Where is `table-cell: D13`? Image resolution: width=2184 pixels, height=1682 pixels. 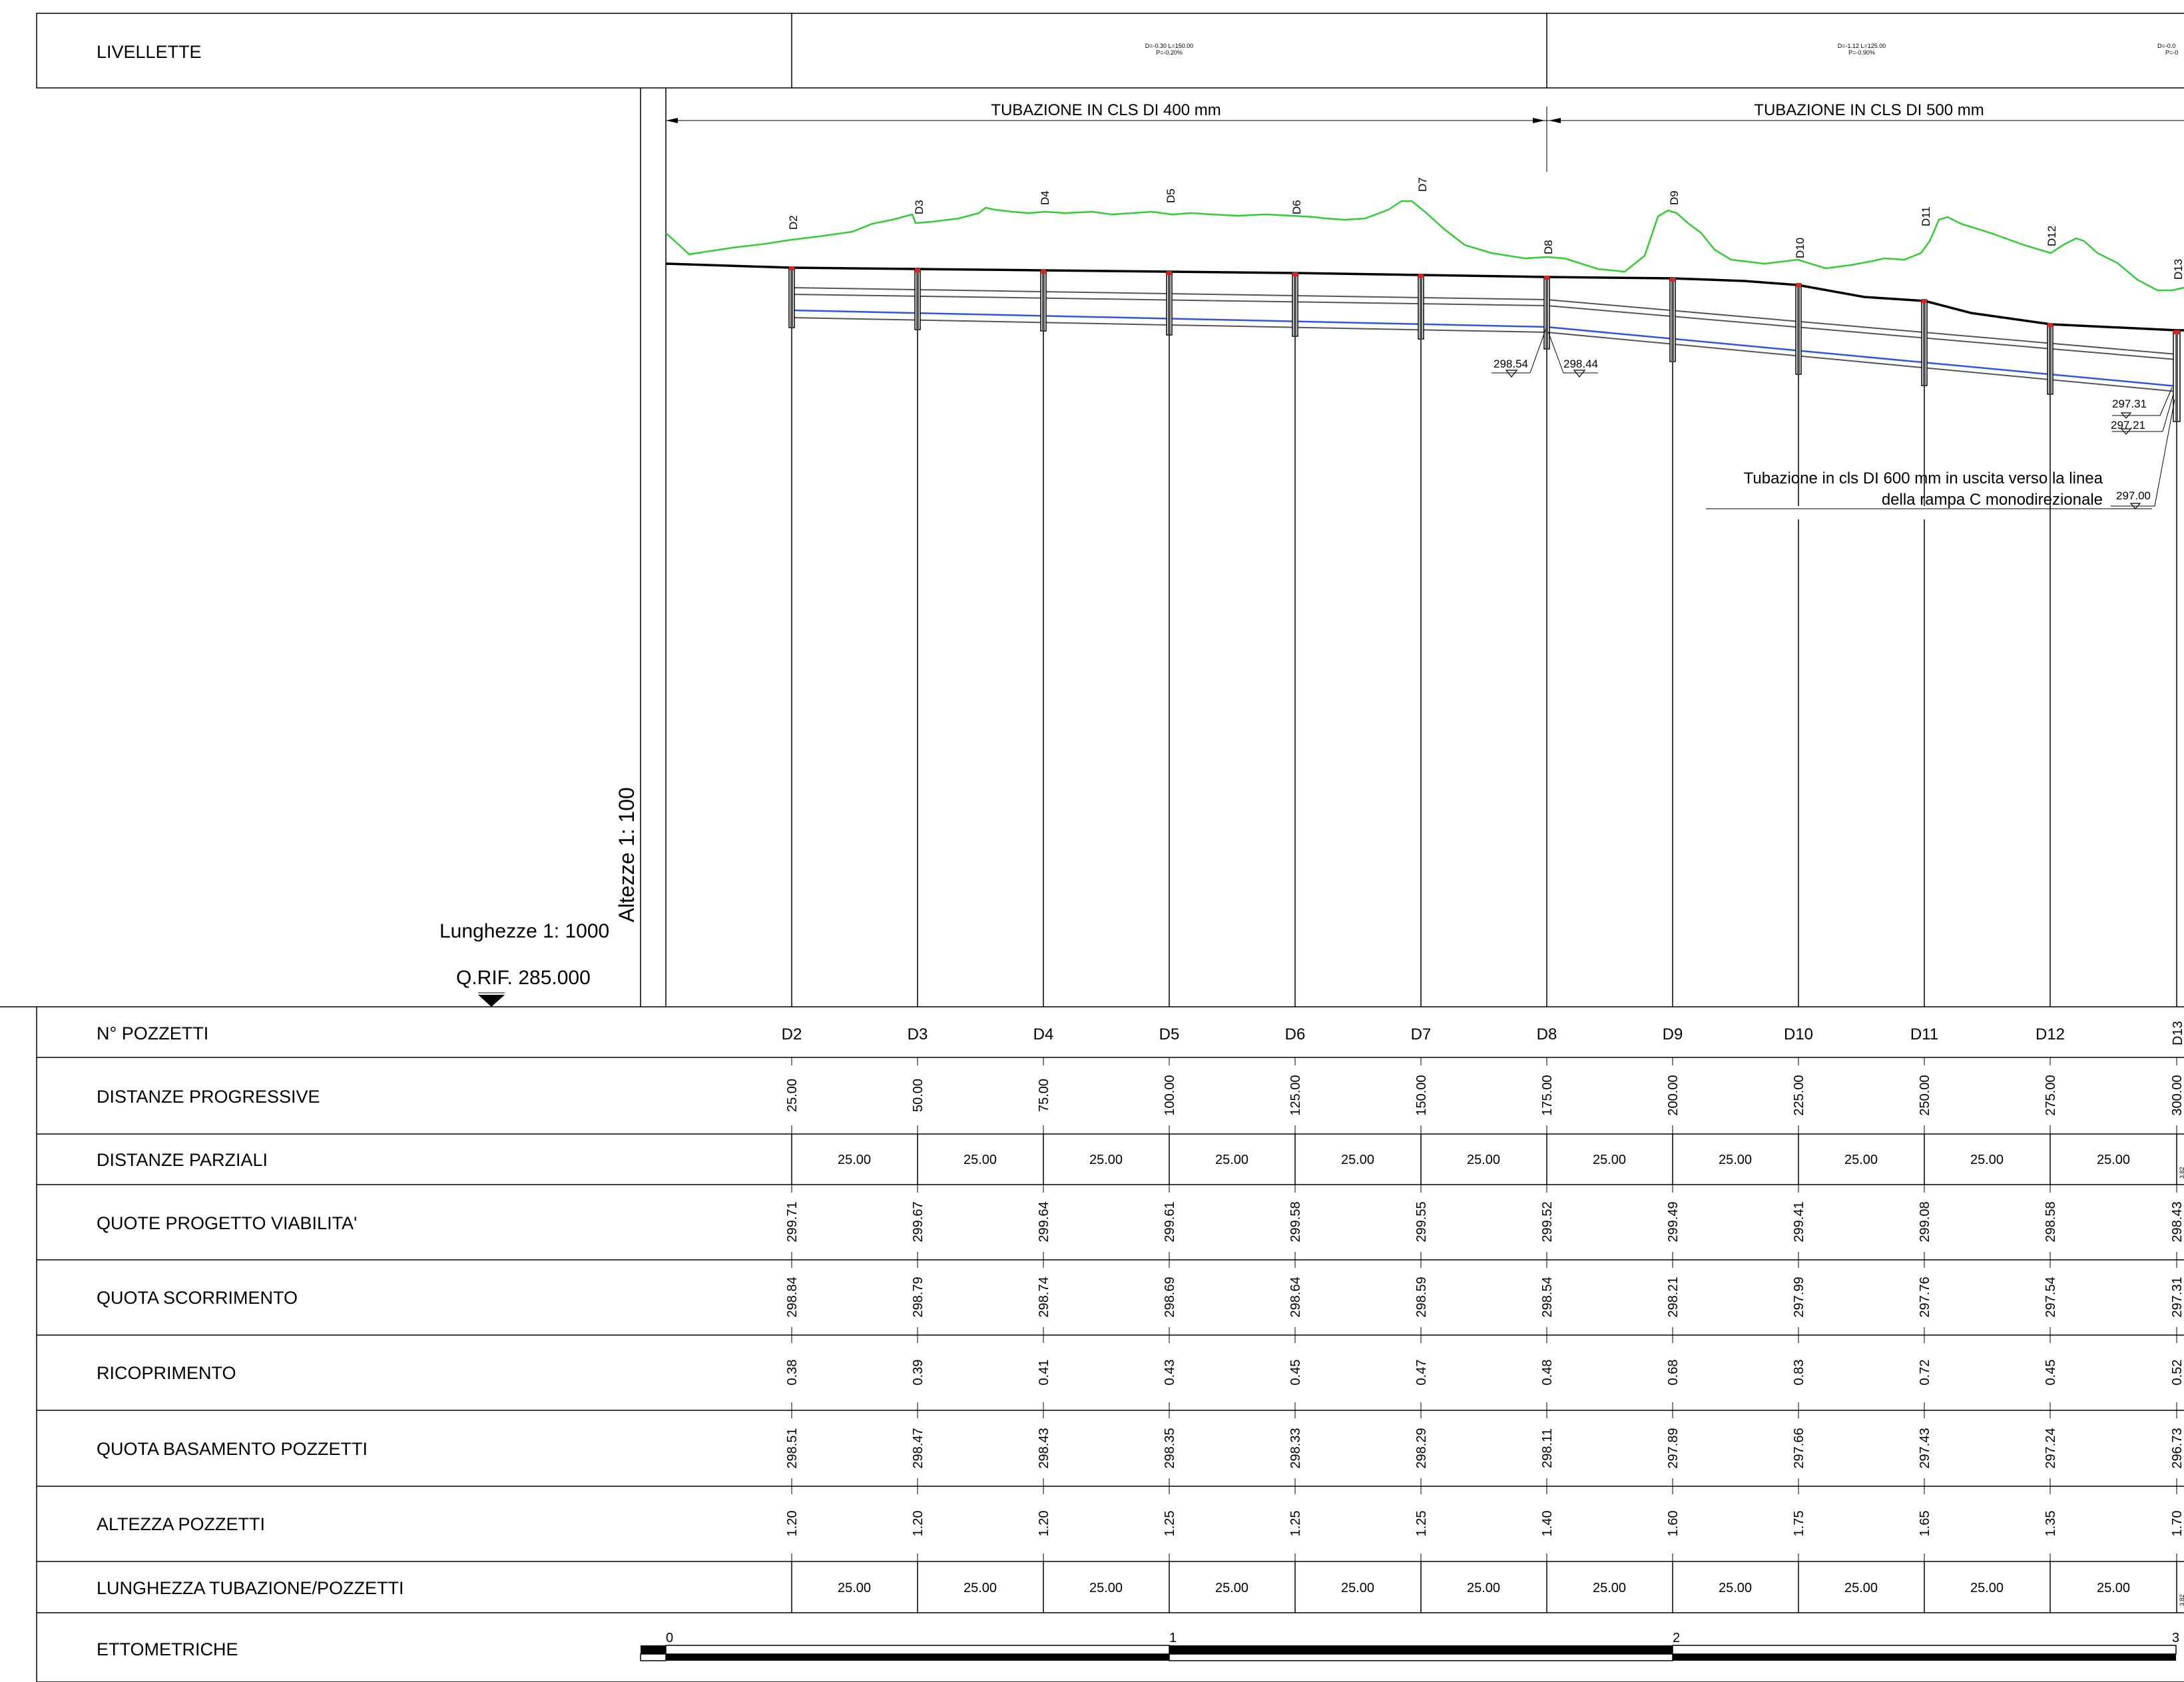 table-cell: D13 is located at coordinates (2178, 1033).